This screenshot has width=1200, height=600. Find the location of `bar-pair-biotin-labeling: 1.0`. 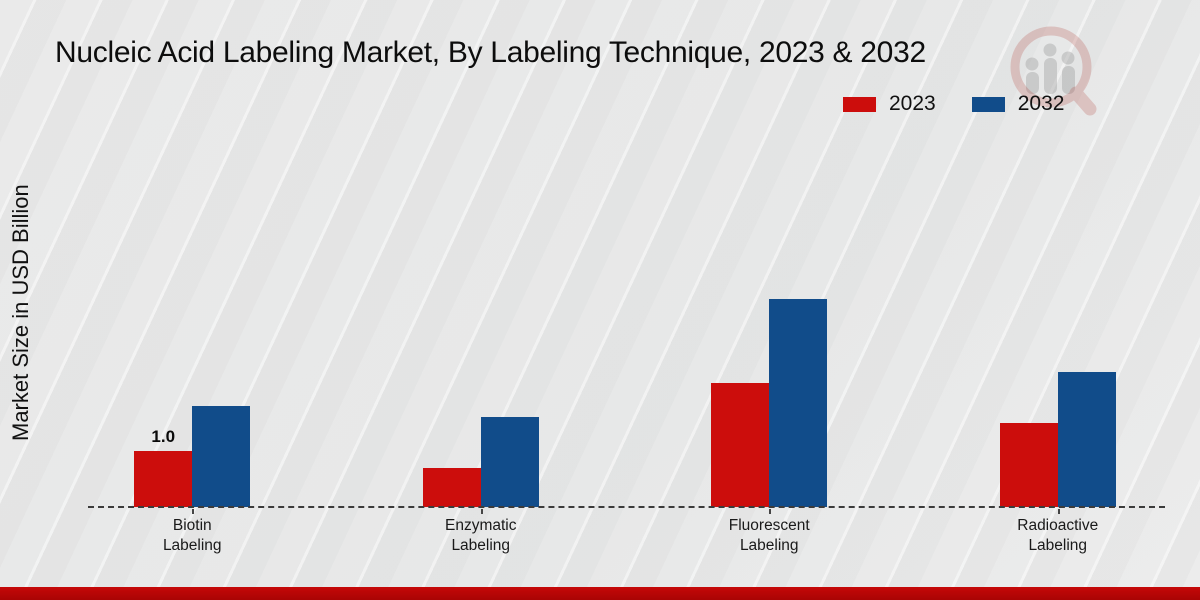

bar-pair-biotin-labeling: 1.0 is located at coordinates (192, 456).